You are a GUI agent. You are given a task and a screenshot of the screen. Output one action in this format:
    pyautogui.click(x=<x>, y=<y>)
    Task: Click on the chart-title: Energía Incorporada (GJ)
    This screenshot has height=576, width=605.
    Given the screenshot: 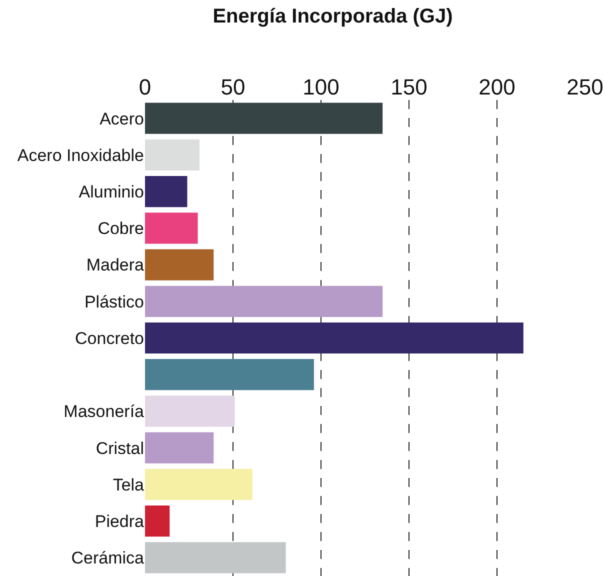 What is the action you would take?
    pyautogui.click(x=332, y=17)
    